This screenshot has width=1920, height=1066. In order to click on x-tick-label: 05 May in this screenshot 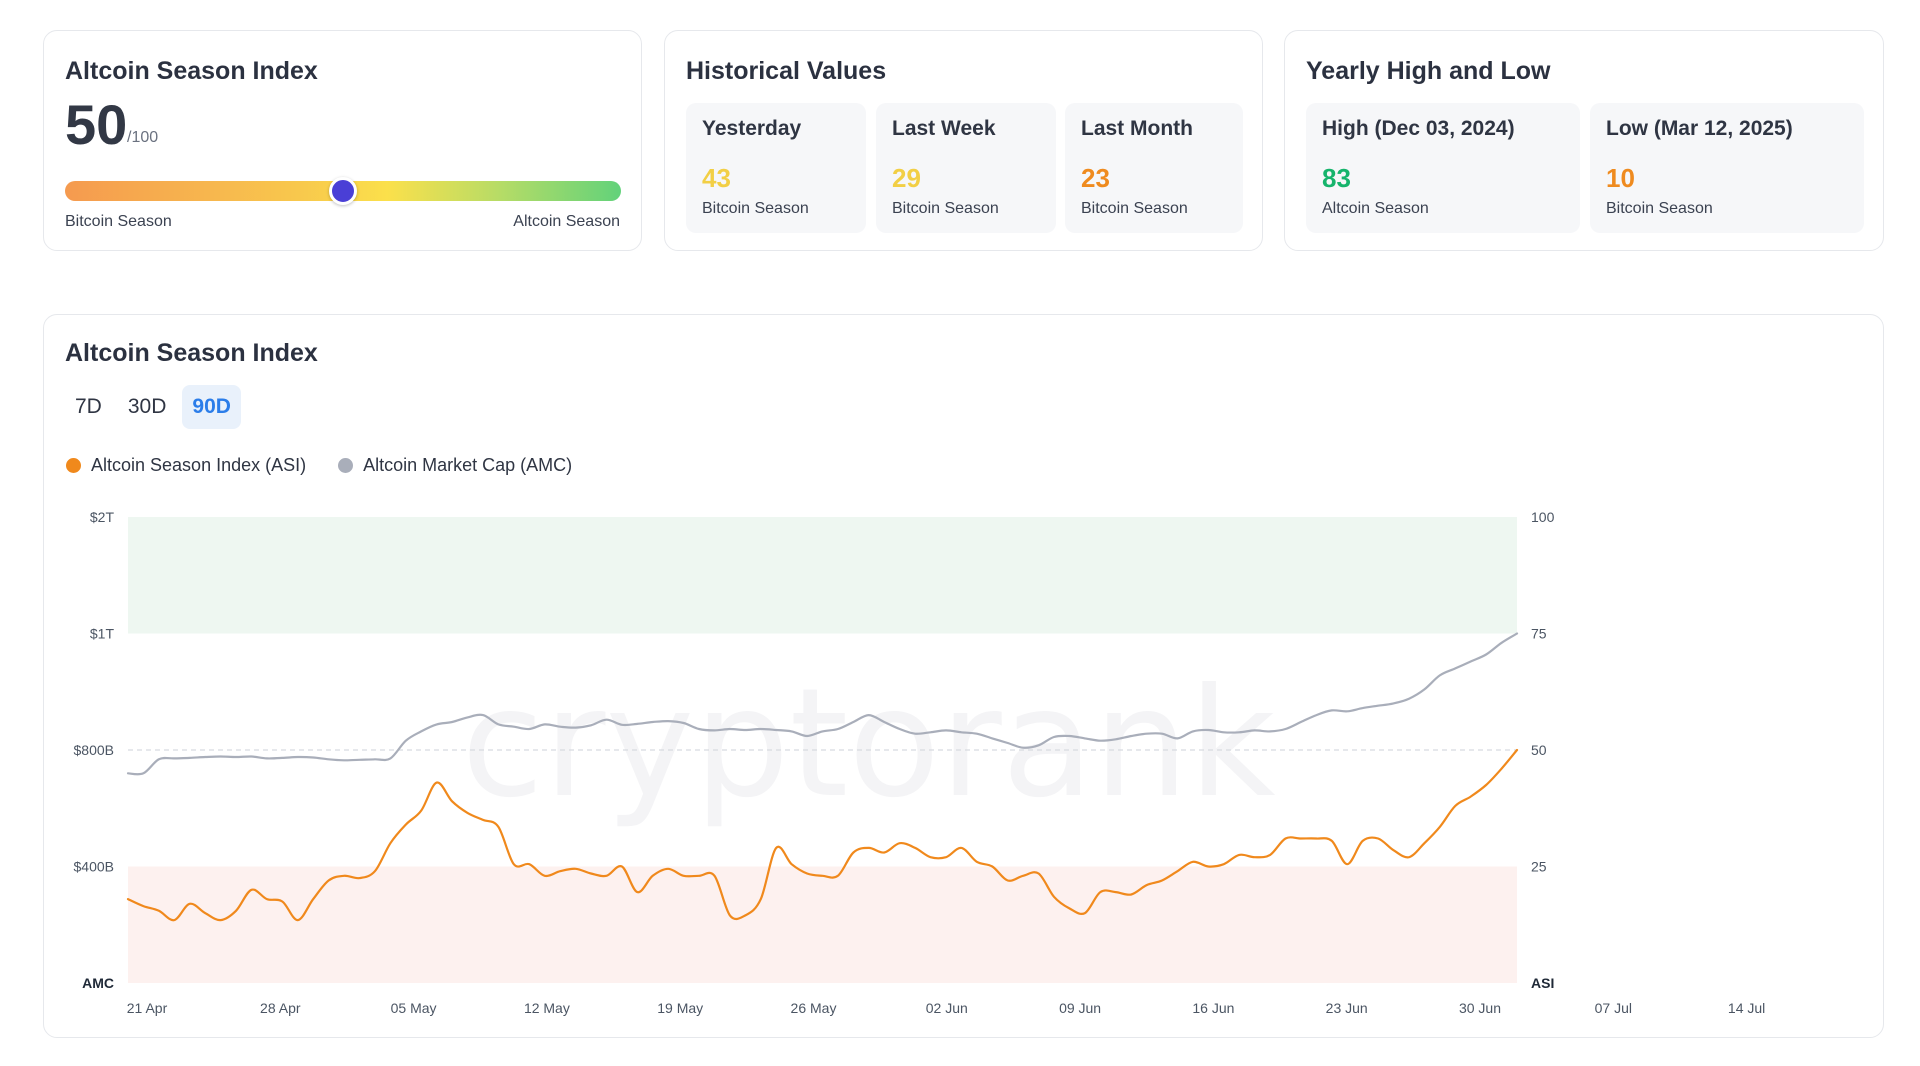, I will do `click(414, 1008)`.